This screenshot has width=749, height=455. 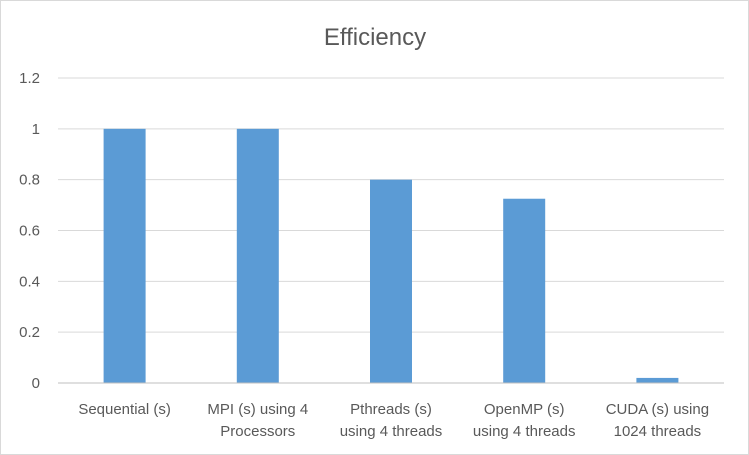 I want to click on x-category-label: Sequential (s), so click(x=124, y=409).